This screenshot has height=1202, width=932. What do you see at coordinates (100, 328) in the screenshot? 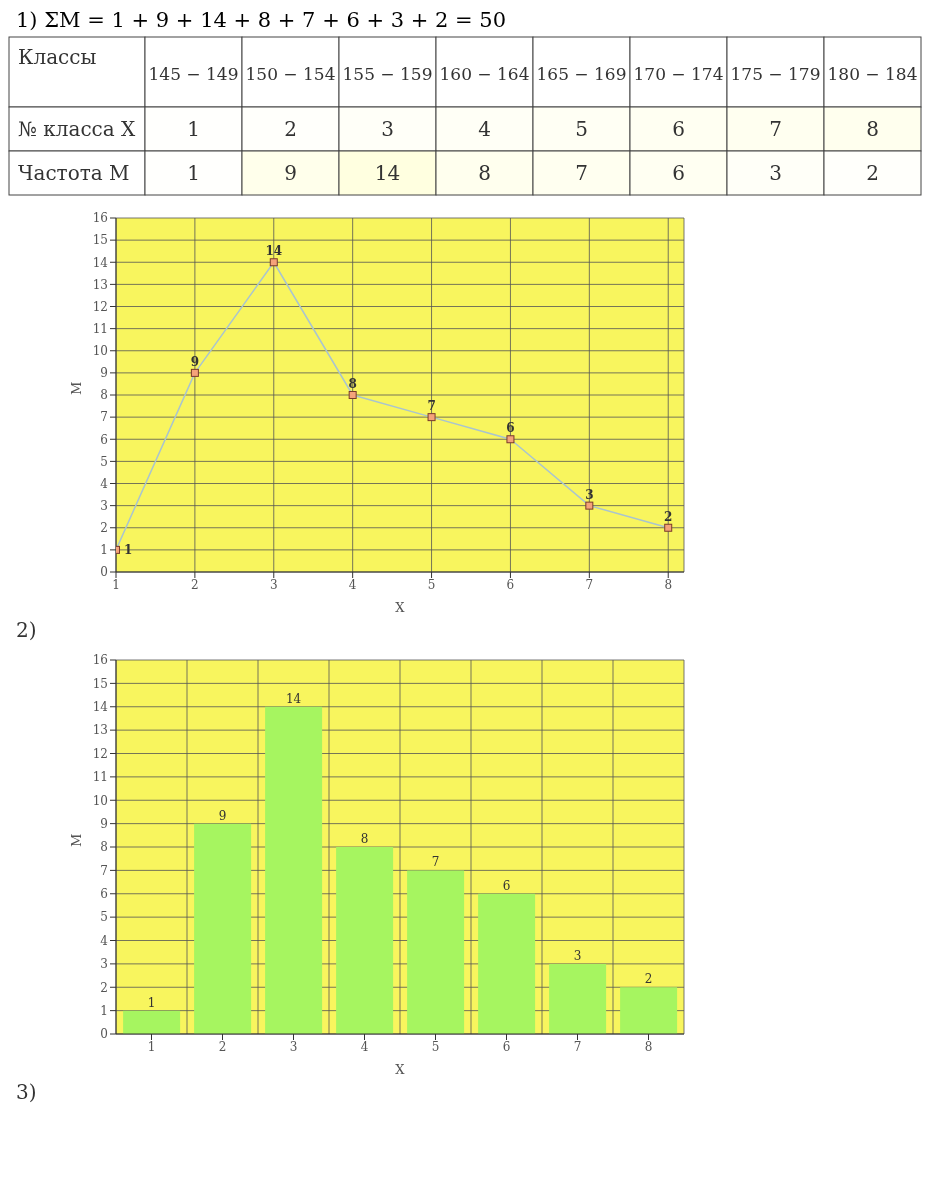
I see `y-tick-label: 11` at bounding box center [100, 328].